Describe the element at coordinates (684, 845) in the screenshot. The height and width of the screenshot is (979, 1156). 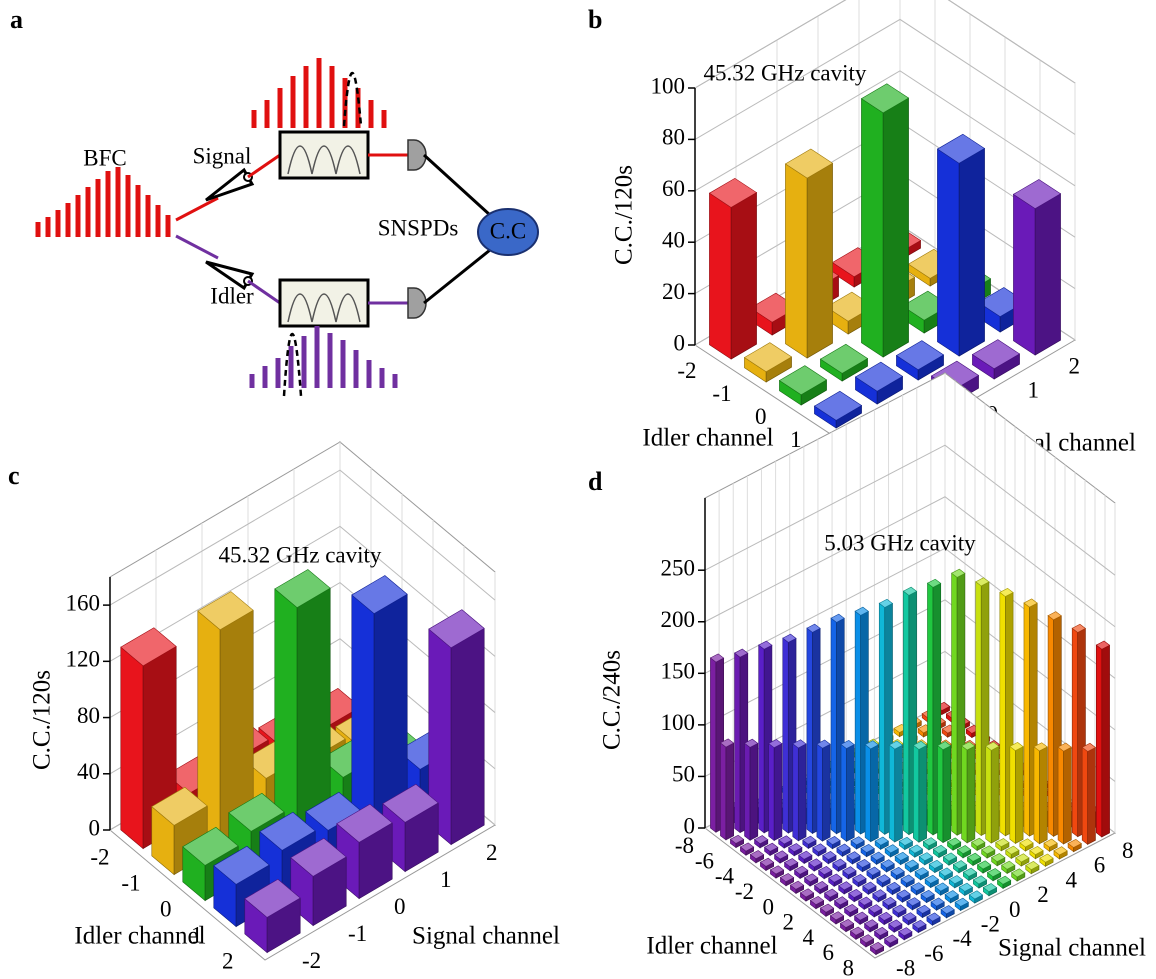
I see `idler-tick-label: -8` at that location.